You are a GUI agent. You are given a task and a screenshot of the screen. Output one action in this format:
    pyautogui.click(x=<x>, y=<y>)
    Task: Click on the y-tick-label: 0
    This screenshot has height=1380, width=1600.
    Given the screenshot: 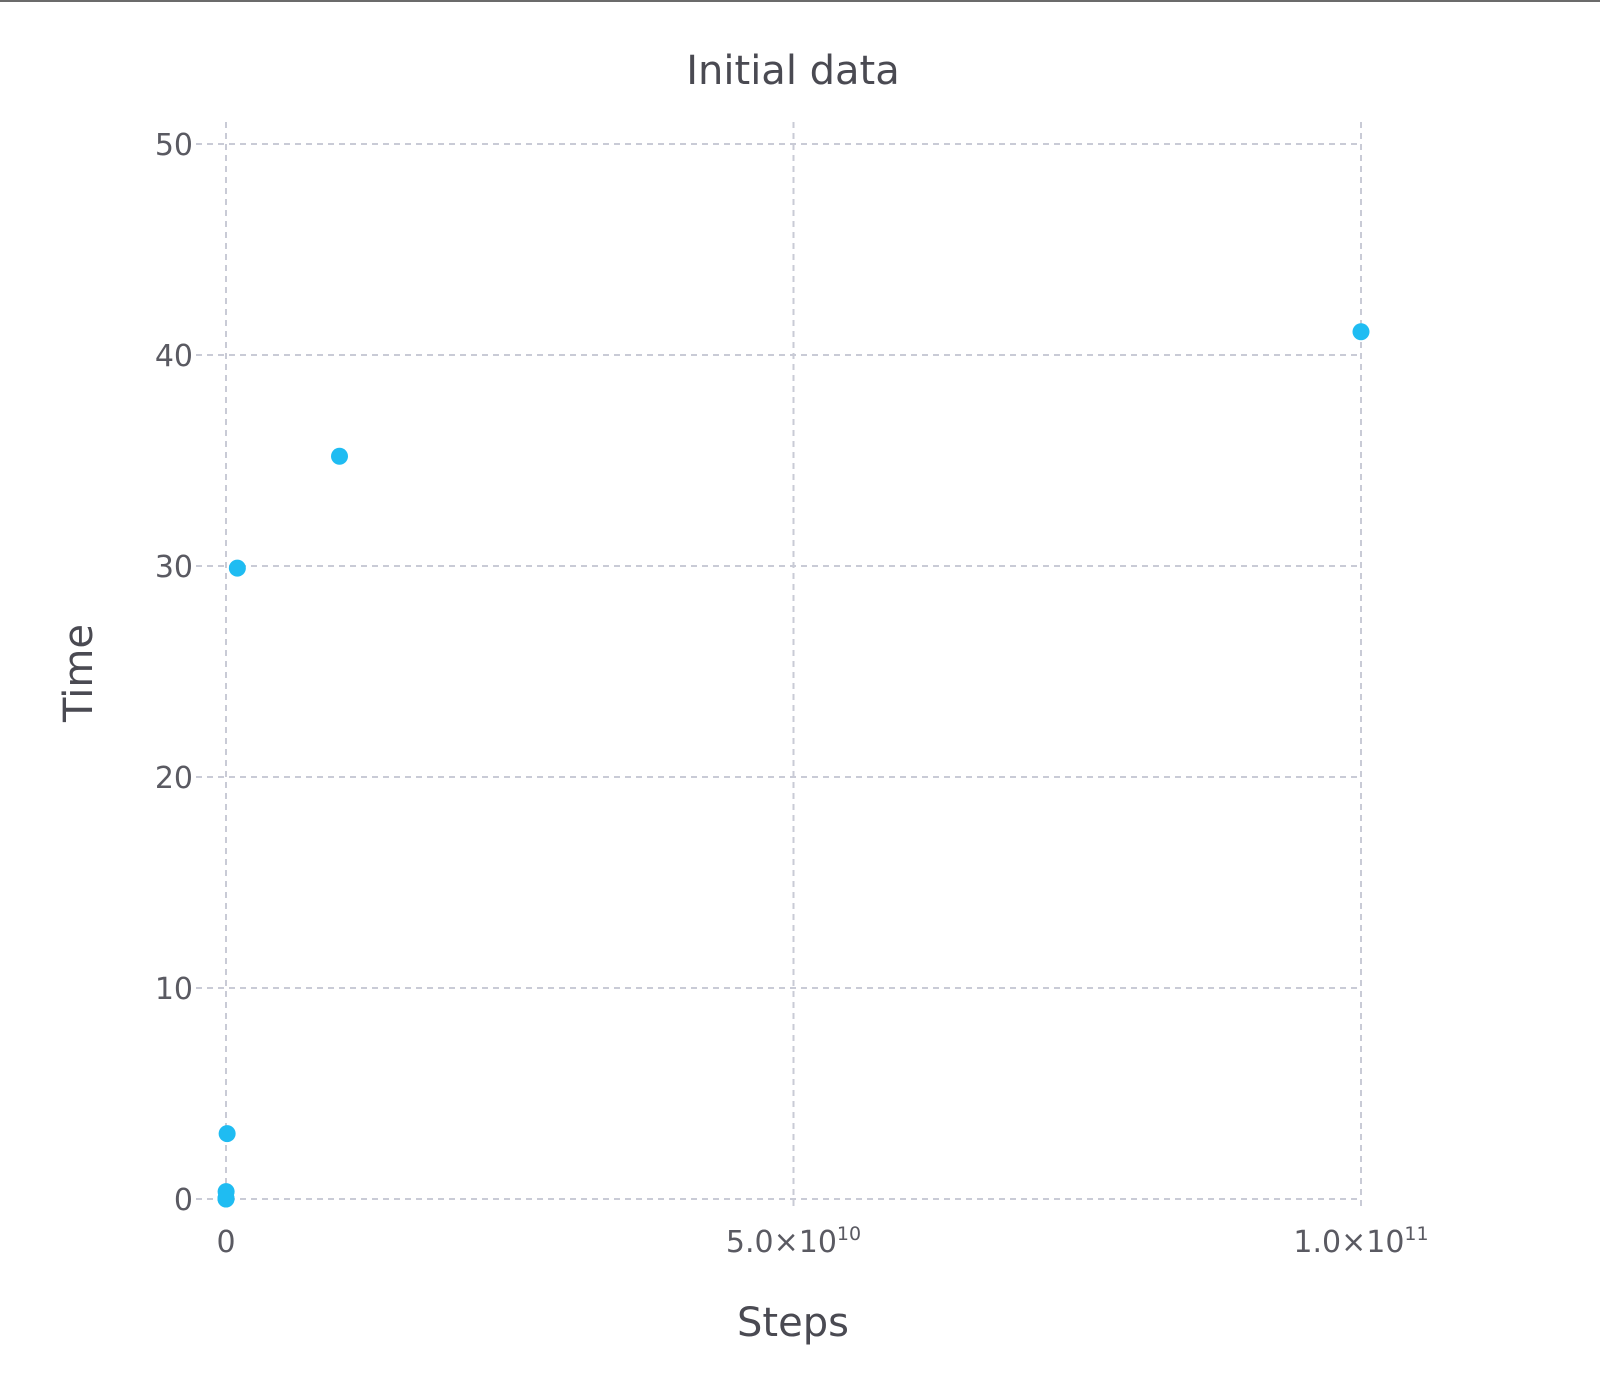 What is the action you would take?
    pyautogui.click(x=183, y=1200)
    